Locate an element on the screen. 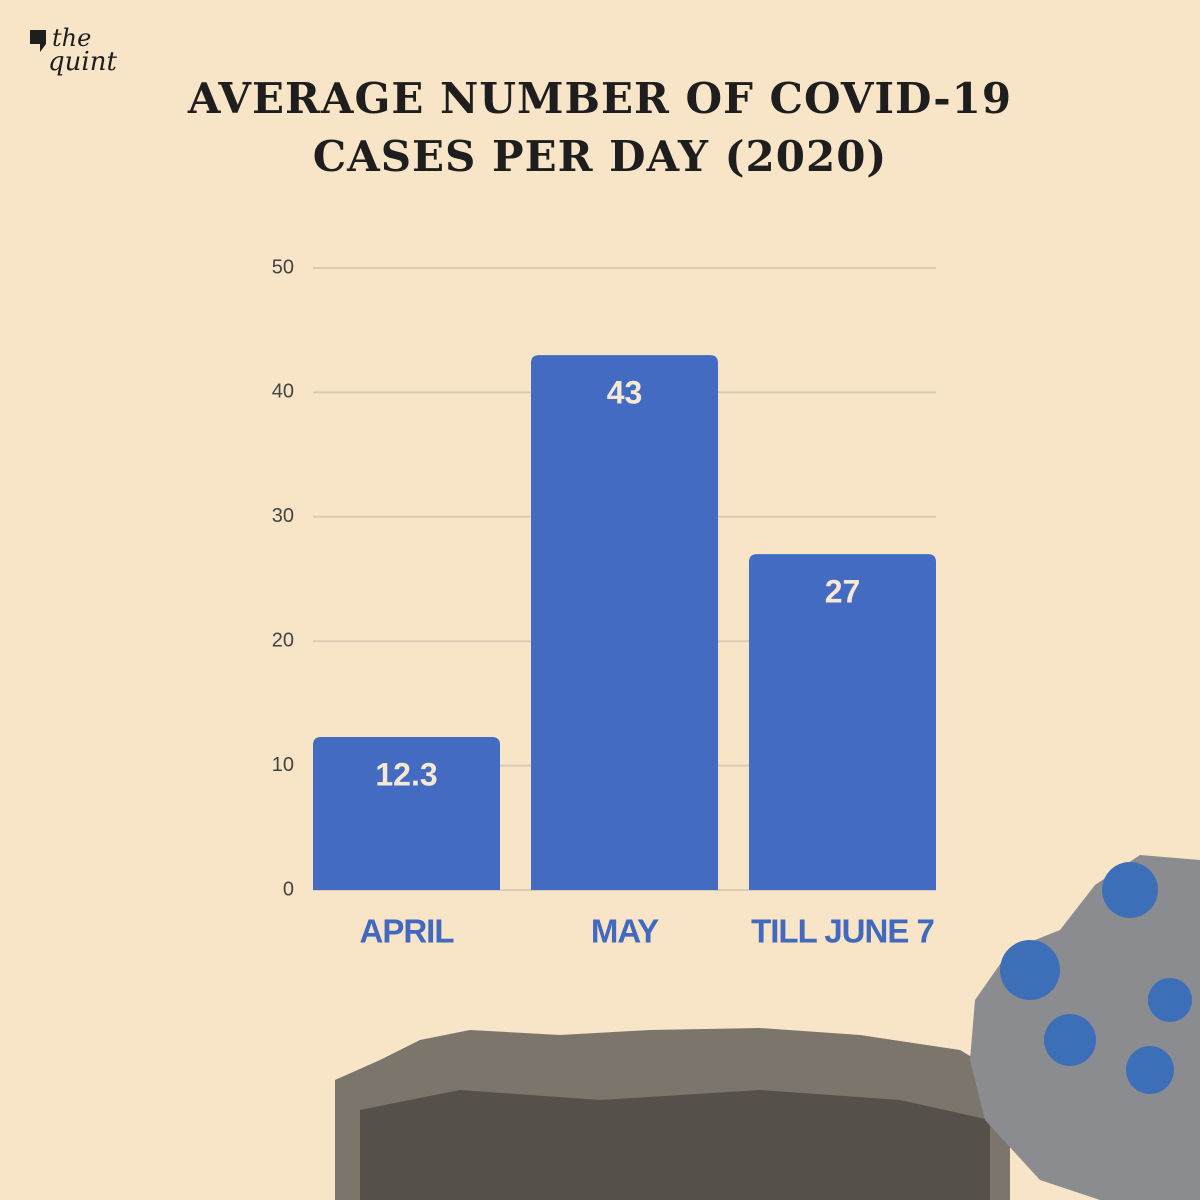 The width and height of the screenshot is (1200, 1200). y-tick-label: 50 is located at coordinates (283, 267).